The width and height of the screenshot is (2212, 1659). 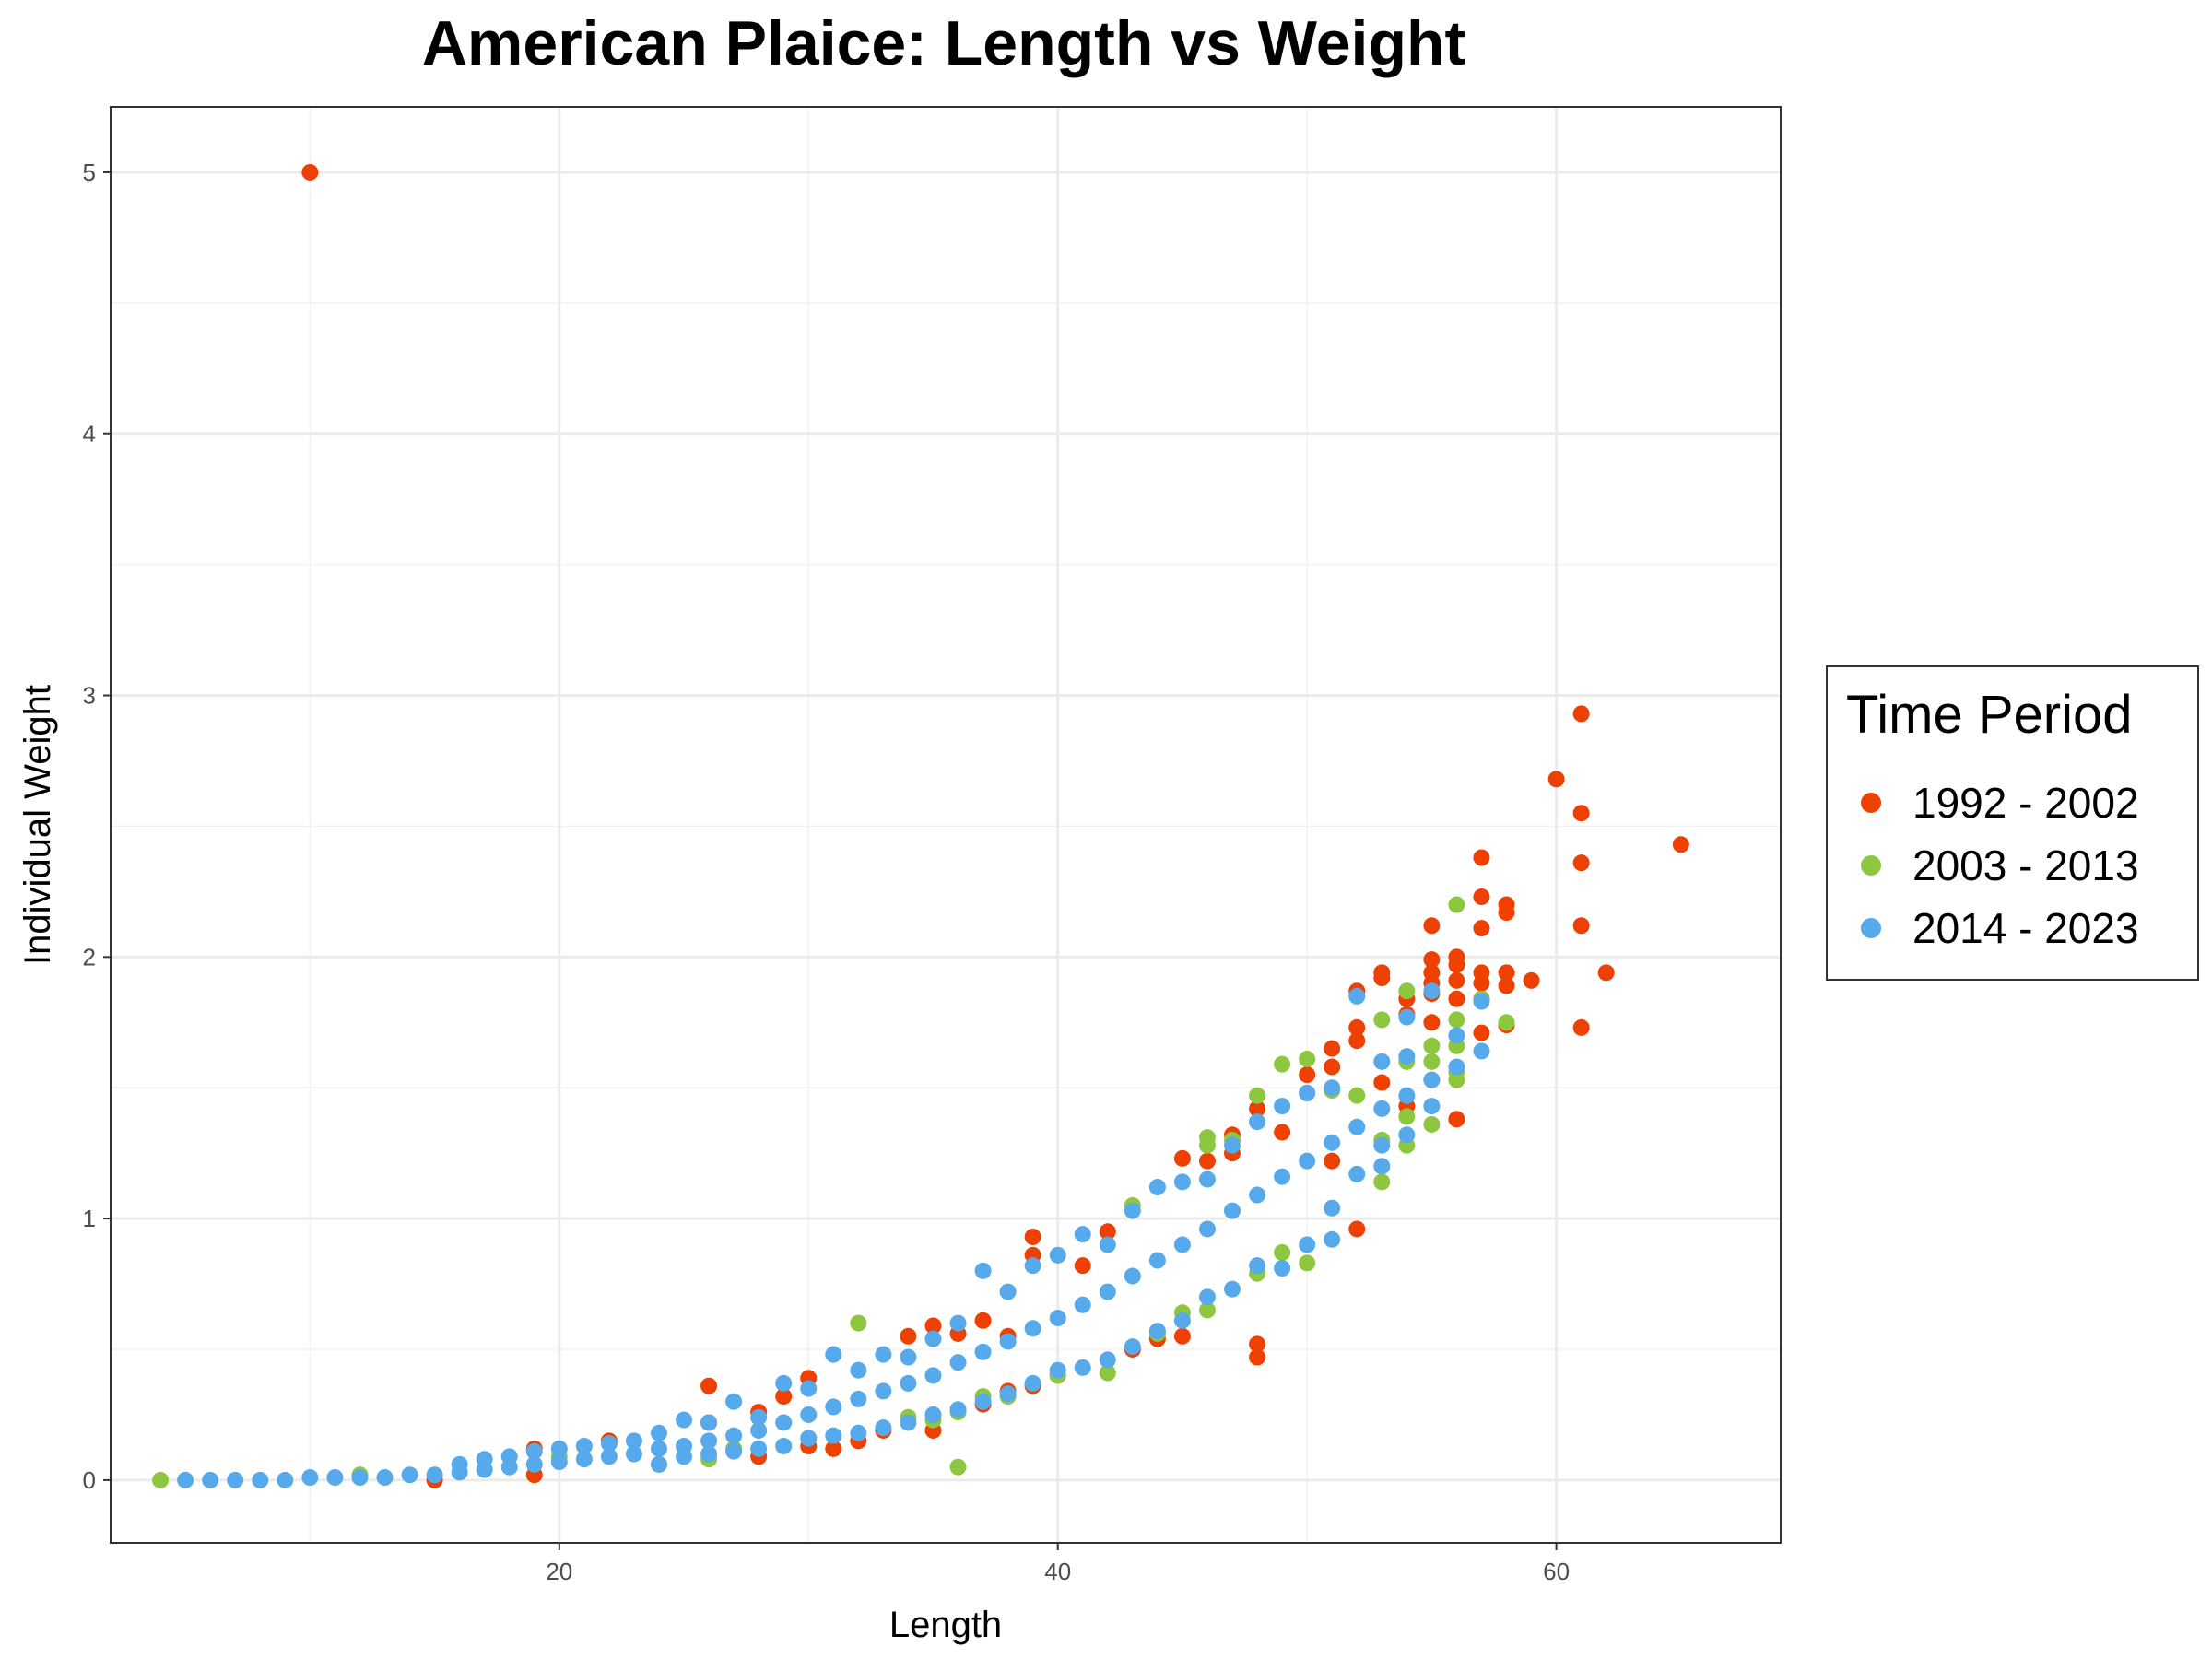 What do you see at coordinates (2025, 803) in the screenshot?
I see `legend-label-1992-2002: 1992 - 2002` at bounding box center [2025, 803].